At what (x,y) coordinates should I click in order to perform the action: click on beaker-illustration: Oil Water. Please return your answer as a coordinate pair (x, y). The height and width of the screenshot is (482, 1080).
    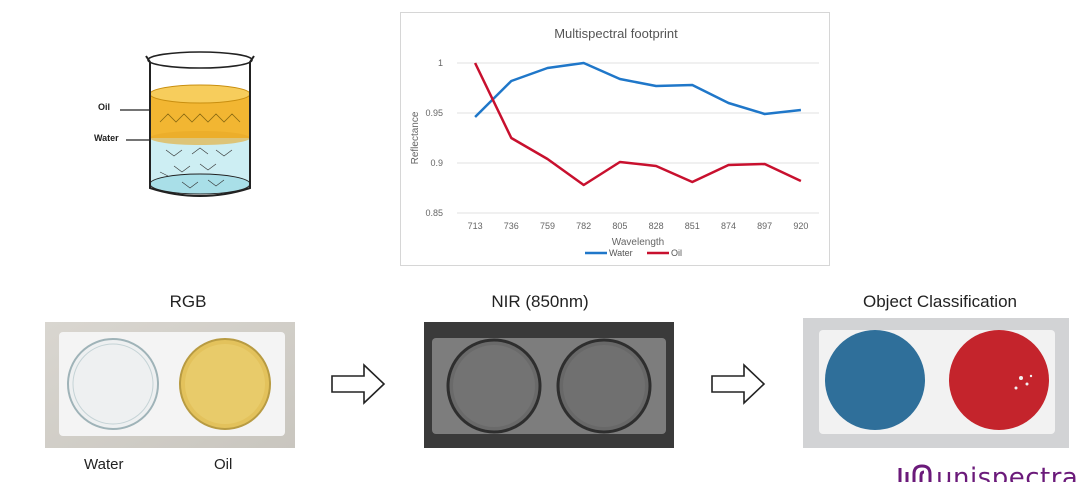
    Looking at the image, I should click on (180, 123).